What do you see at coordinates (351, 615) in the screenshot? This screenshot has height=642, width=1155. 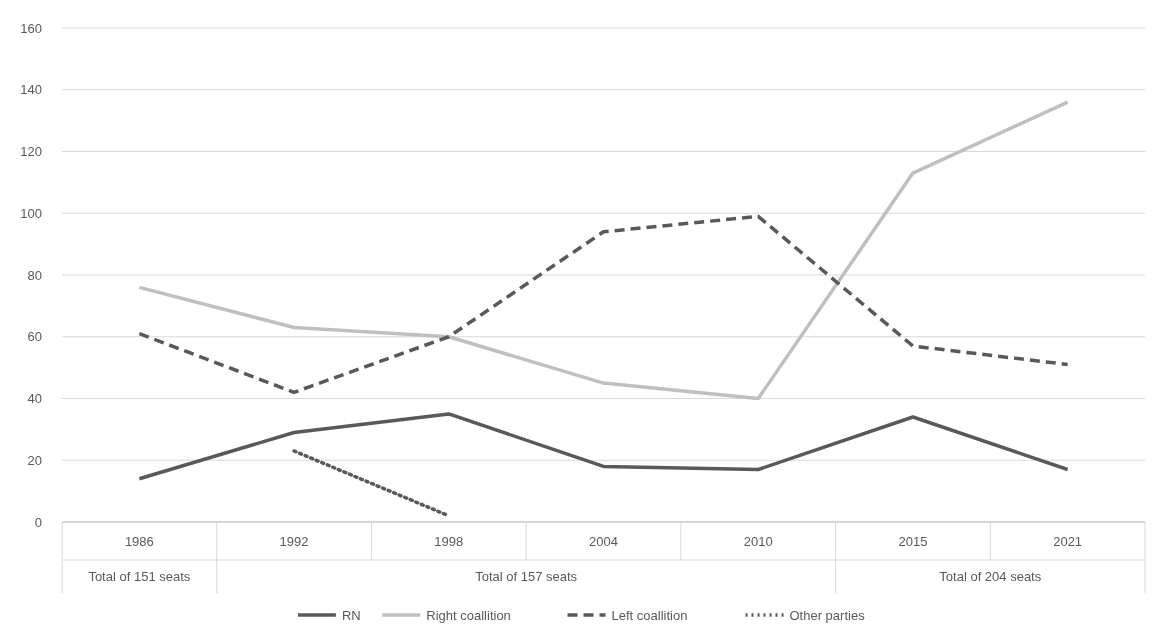 I see `legend-label: RN` at bounding box center [351, 615].